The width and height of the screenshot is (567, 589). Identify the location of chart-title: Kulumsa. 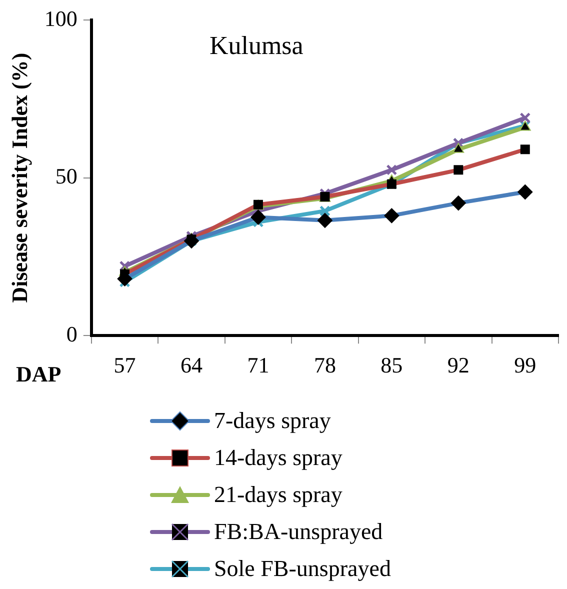
(256, 45).